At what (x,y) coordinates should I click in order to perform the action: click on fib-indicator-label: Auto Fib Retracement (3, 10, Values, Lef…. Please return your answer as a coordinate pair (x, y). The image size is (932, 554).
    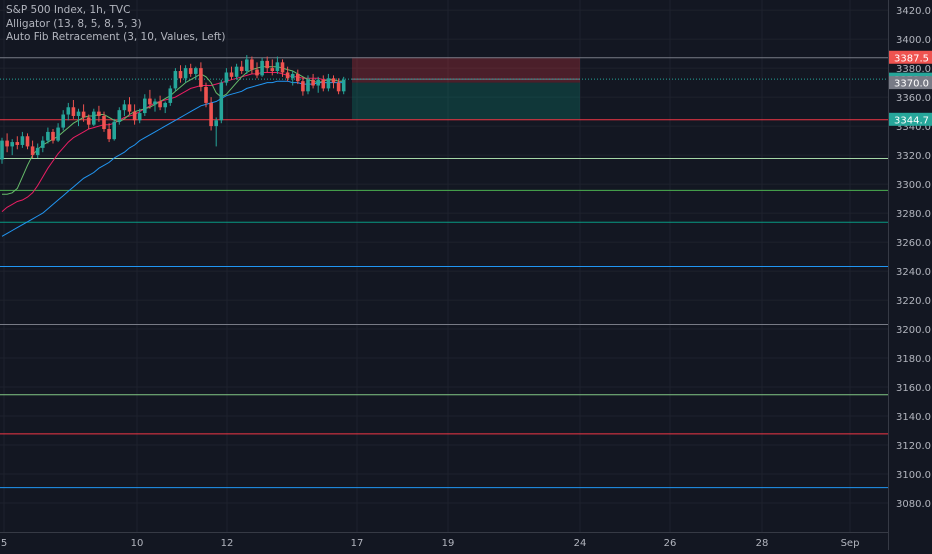
    Looking at the image, I should click on (116, 37).